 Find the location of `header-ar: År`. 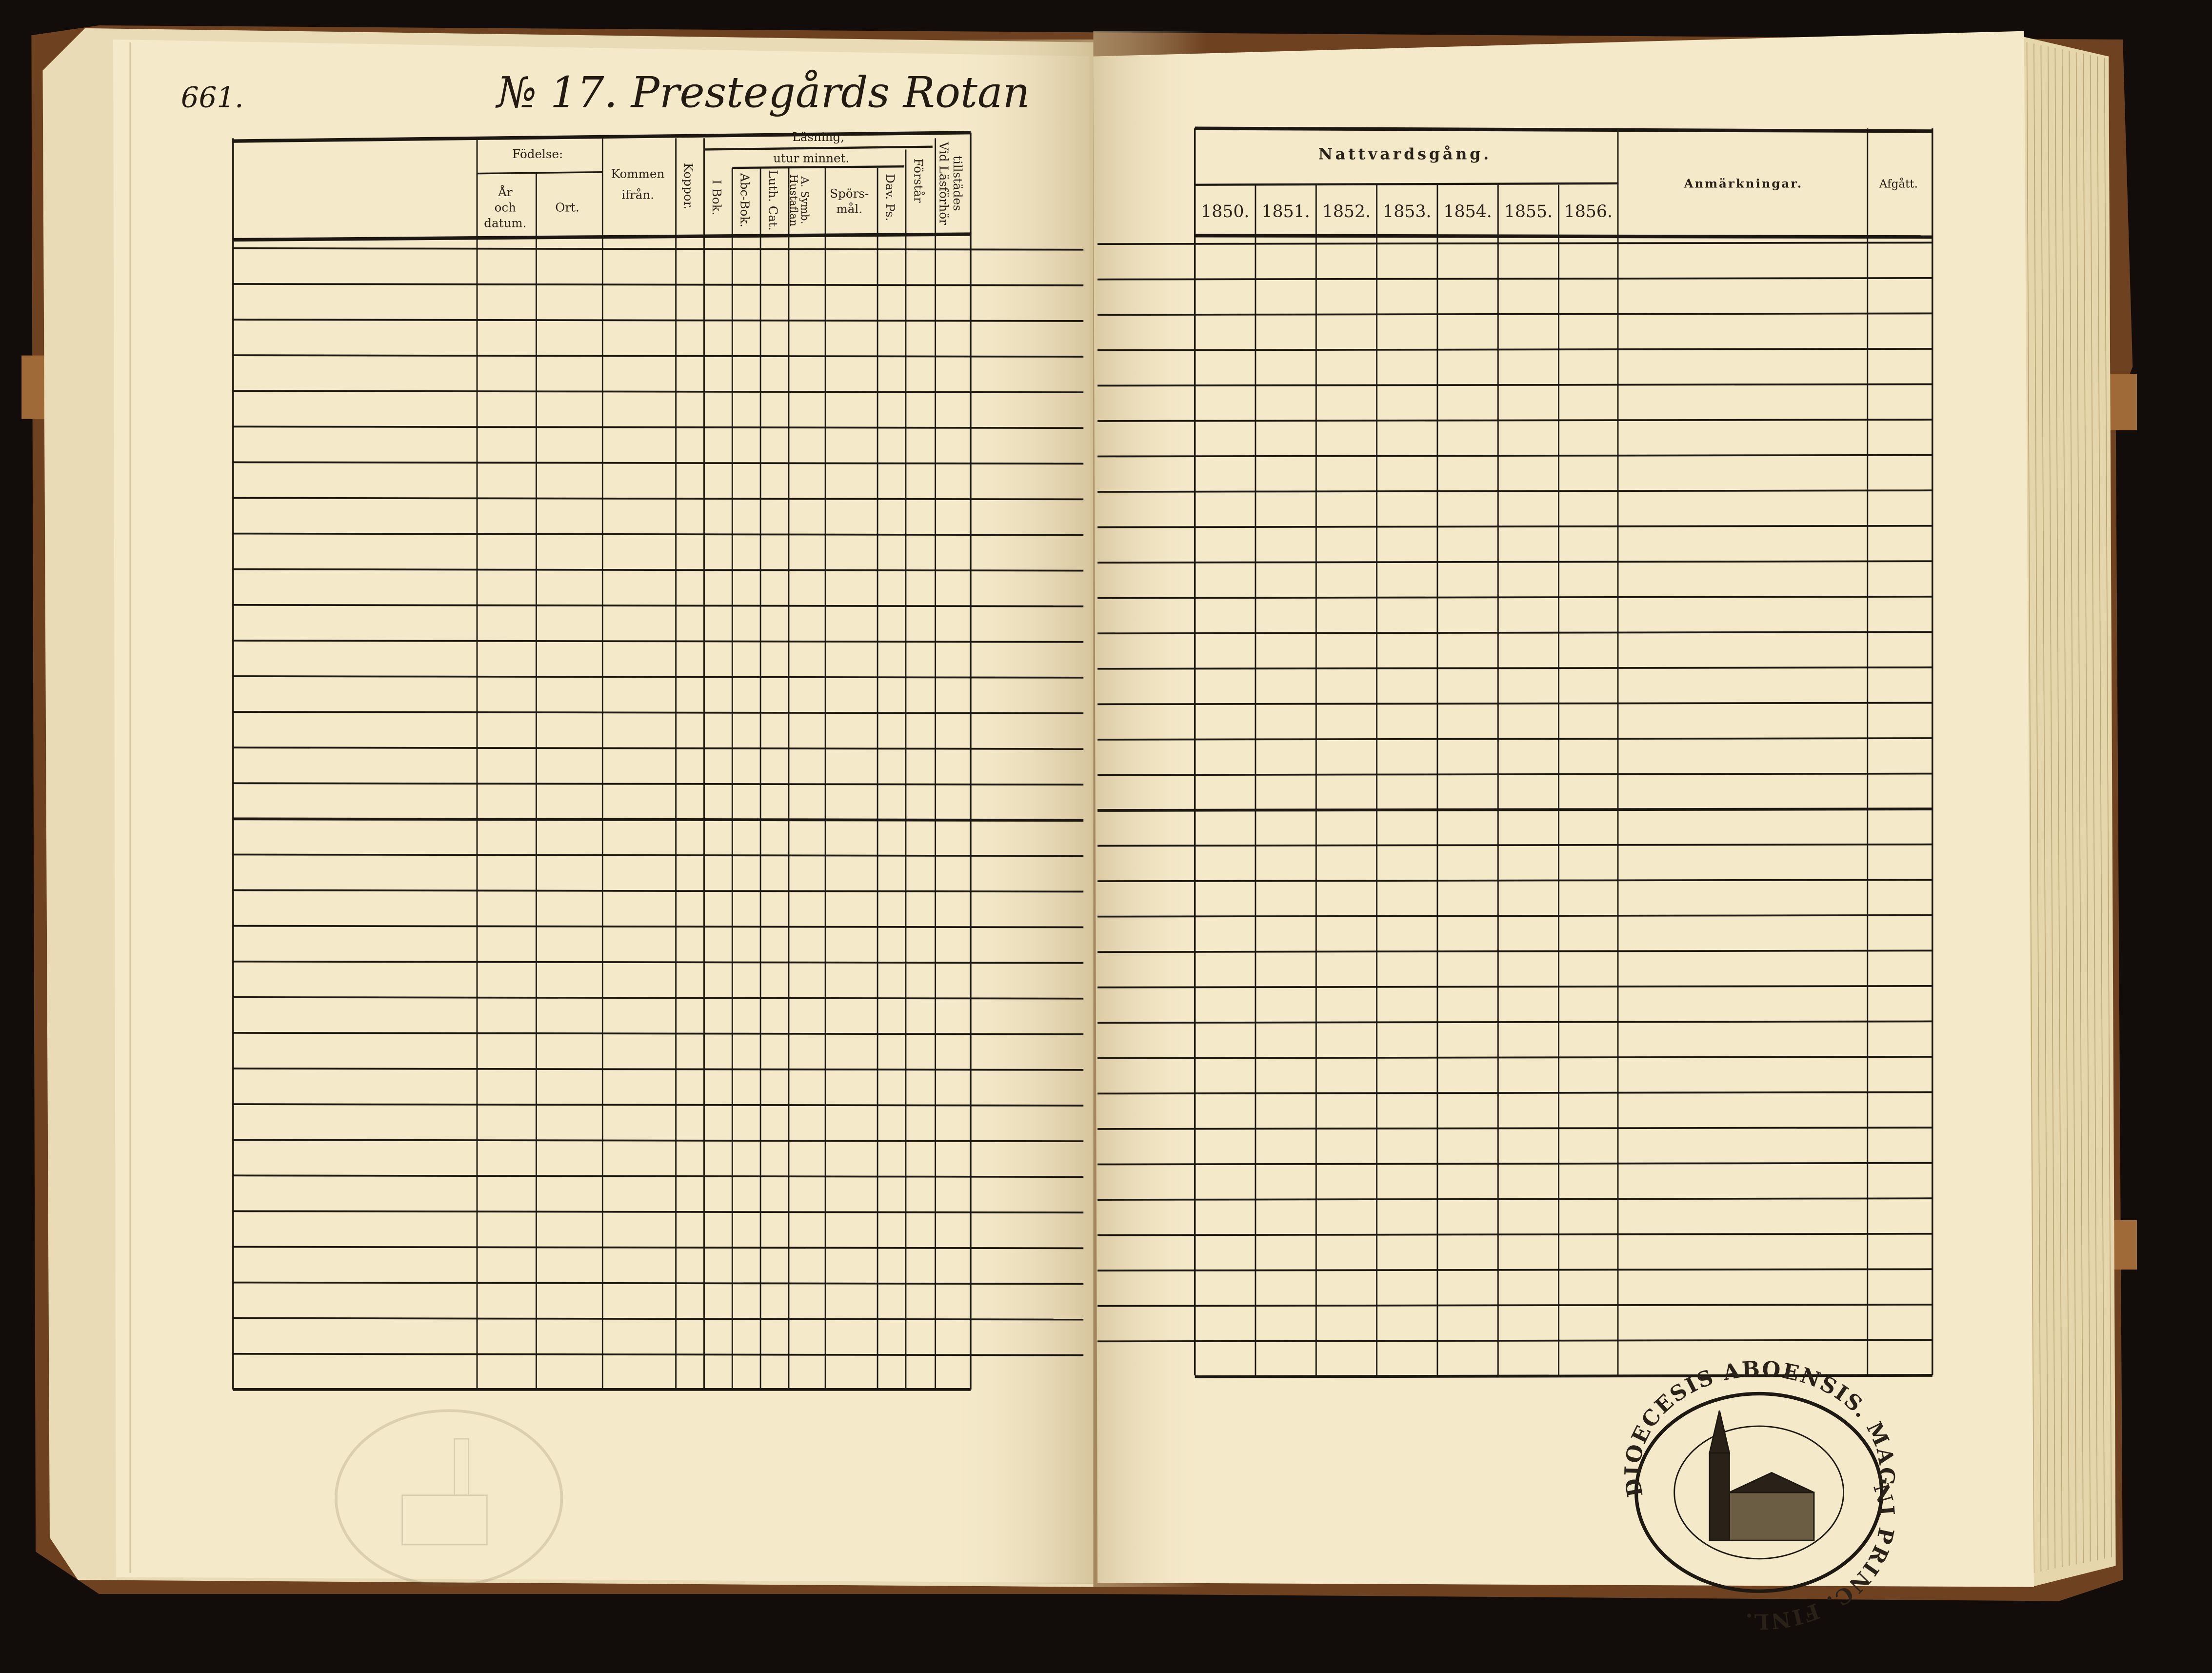

header-ar: År is located at coordinates (505, 191).